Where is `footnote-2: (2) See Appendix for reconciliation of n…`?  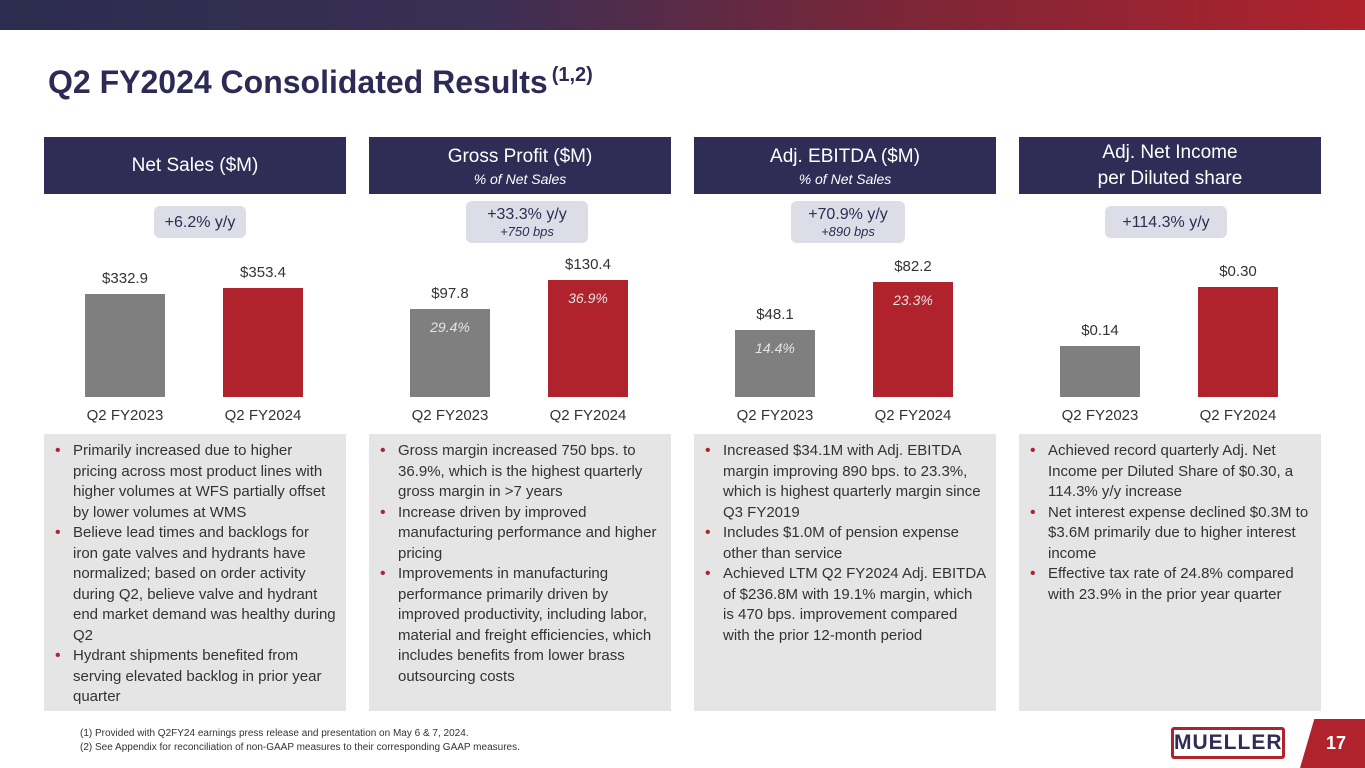
footnote-2: (2) See Appendix for reconciliation of n… is located at coordinates (300, 747).